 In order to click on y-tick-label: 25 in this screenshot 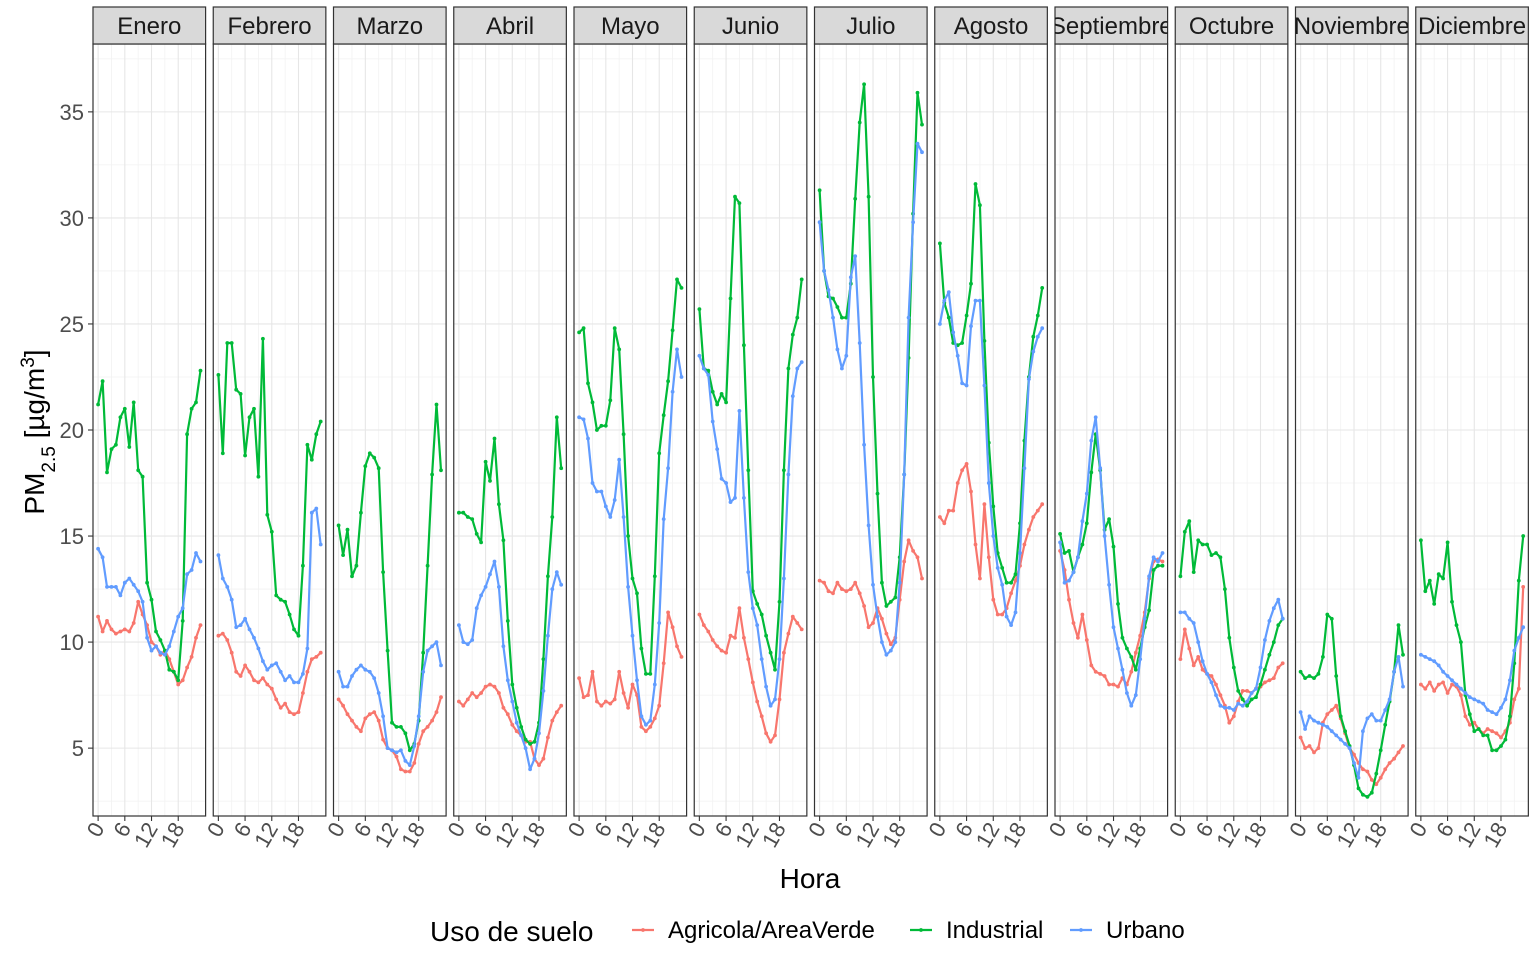, I will do `click(72, 324)`.